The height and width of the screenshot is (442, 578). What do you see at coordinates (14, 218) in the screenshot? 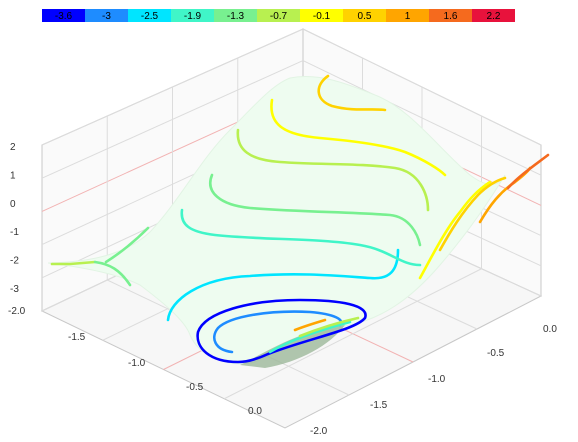
I see `z-axis-ticks: 2 1 0 -1 -2 -3` at bounding box center [14, 218].